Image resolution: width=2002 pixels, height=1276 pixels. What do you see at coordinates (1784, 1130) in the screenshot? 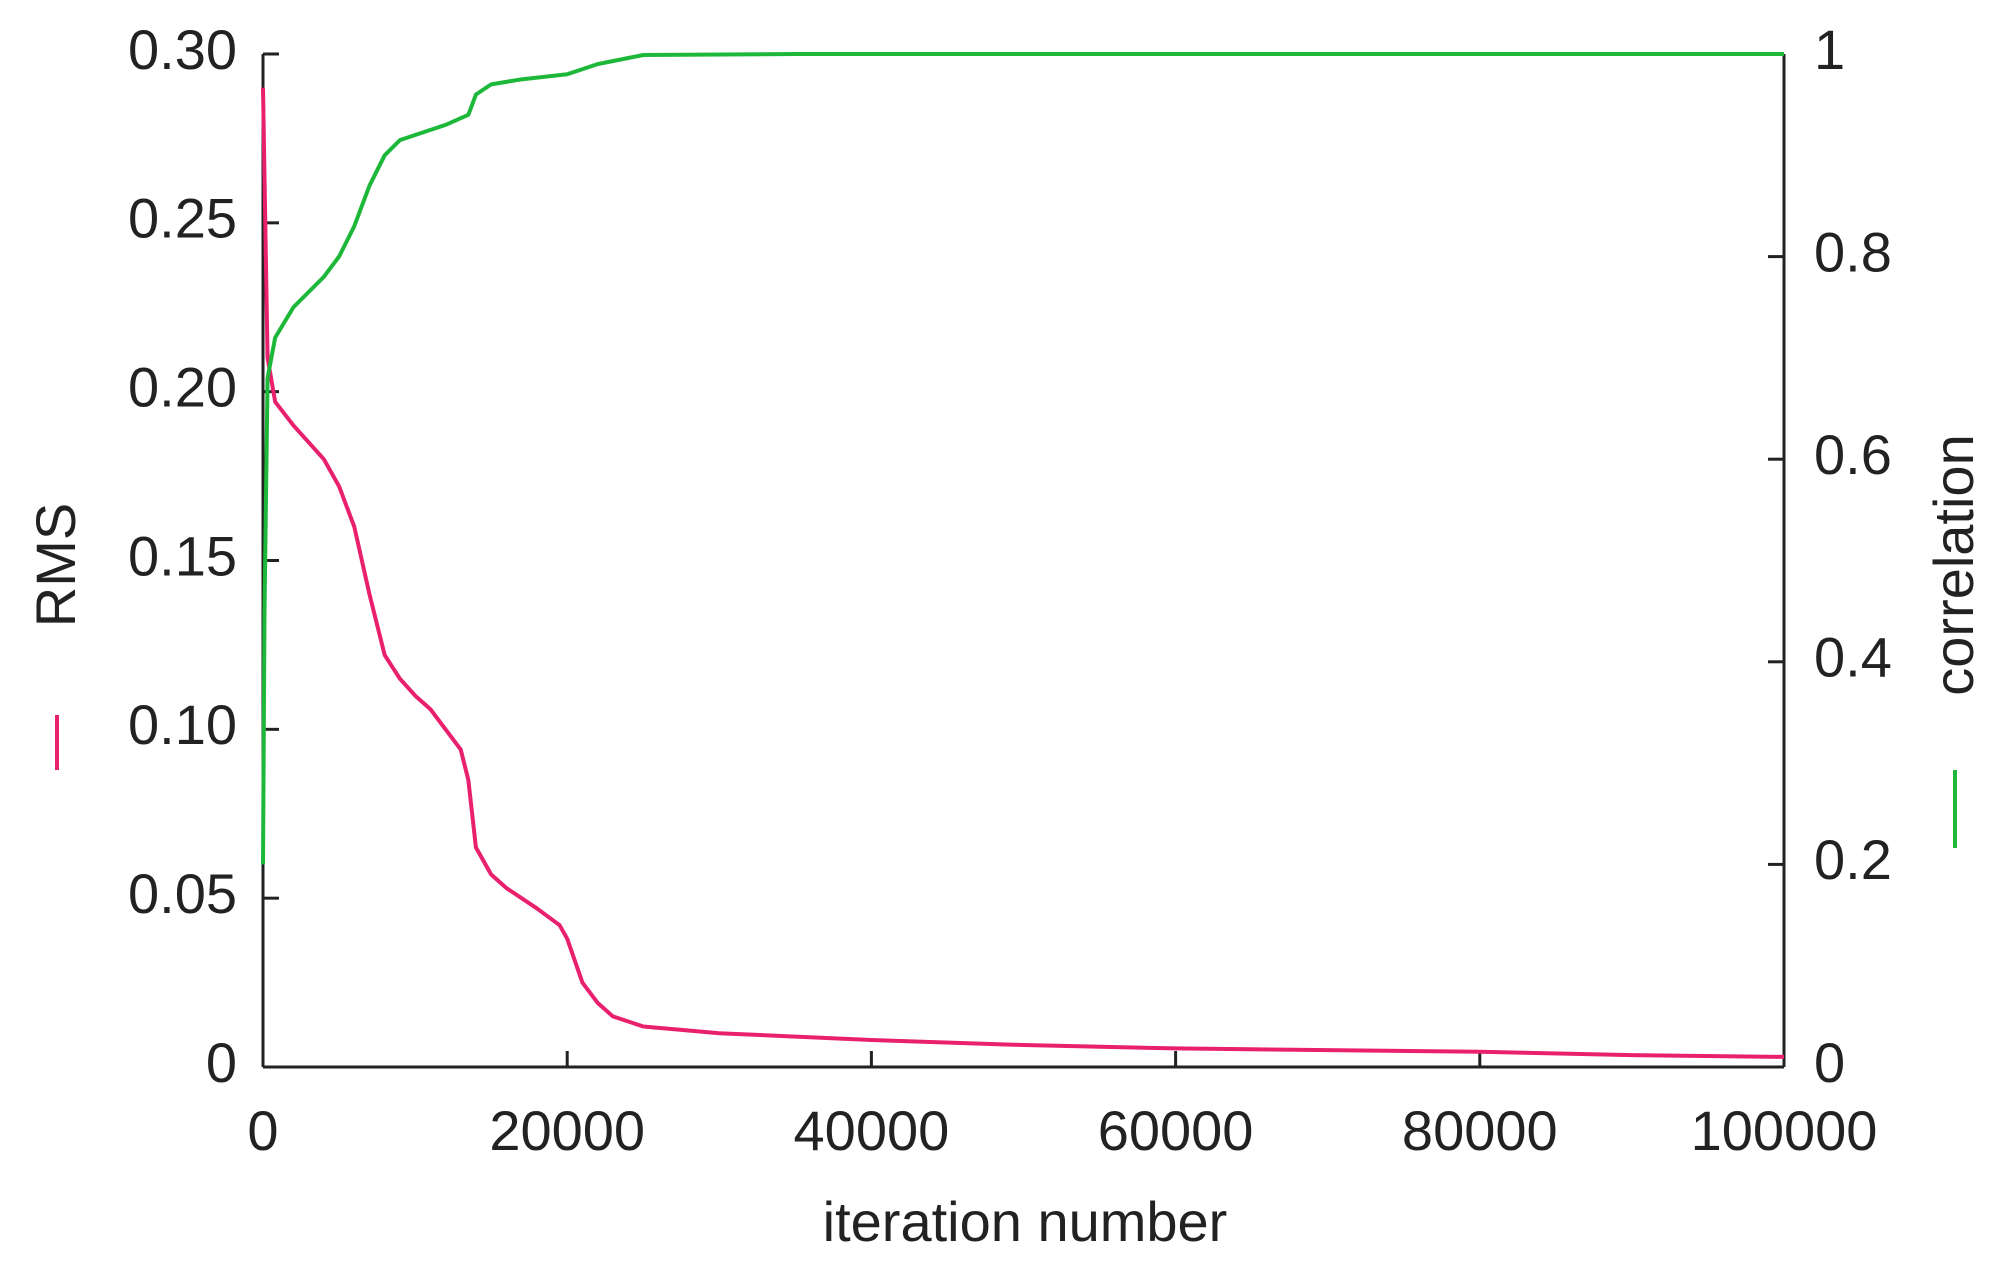
I see `x-tick-label: 100000` at bounding box center [1784, 1130].